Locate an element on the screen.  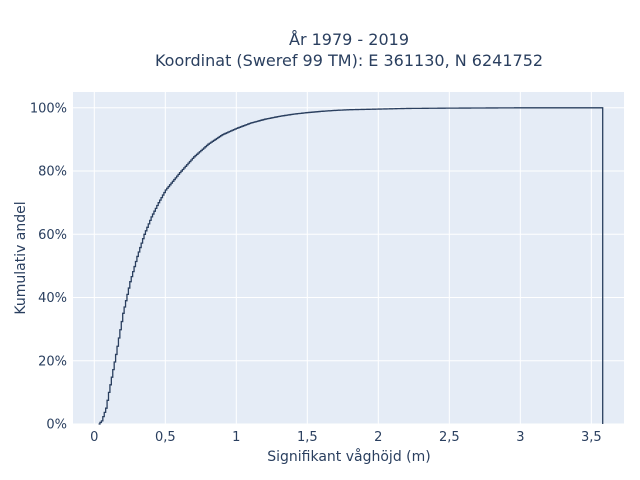
y-axis-ticks: 0% 20% 40% 60% 80% 100% is located at coordinates (48, 266).